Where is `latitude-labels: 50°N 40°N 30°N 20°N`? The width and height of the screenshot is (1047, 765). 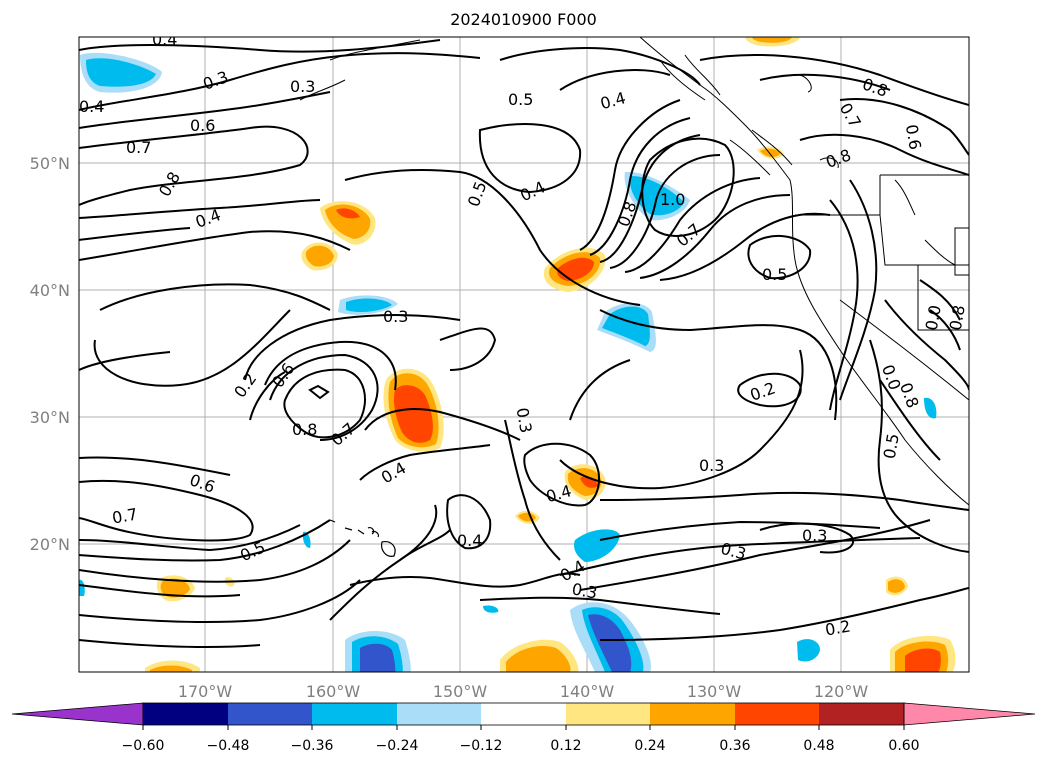 latitude-labels: 50°N 40°N 30°N 20°N is located at coordinates (50, 354).